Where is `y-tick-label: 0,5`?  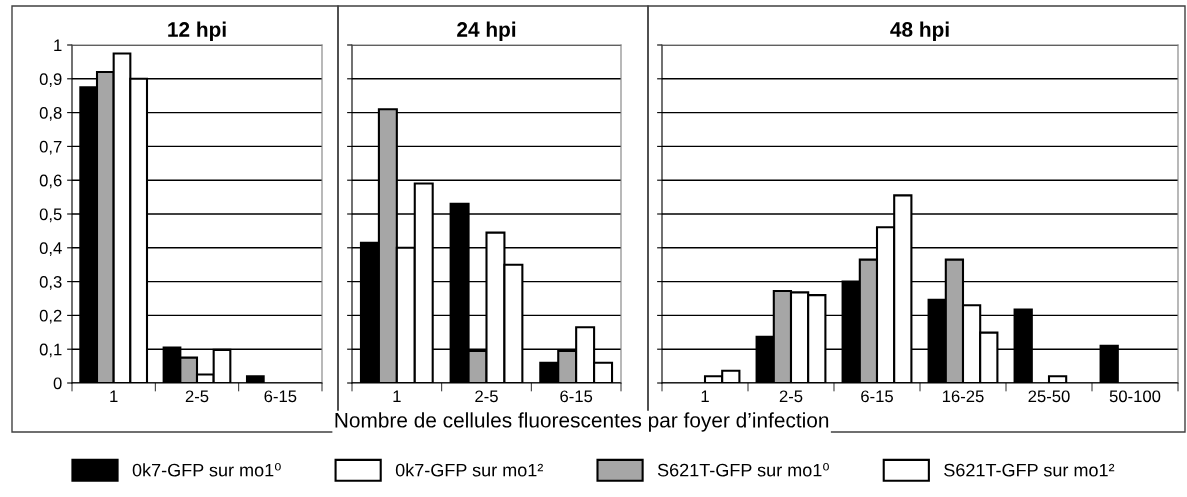
y-tick-label: 0,5 is located at coordinates (50, 215).